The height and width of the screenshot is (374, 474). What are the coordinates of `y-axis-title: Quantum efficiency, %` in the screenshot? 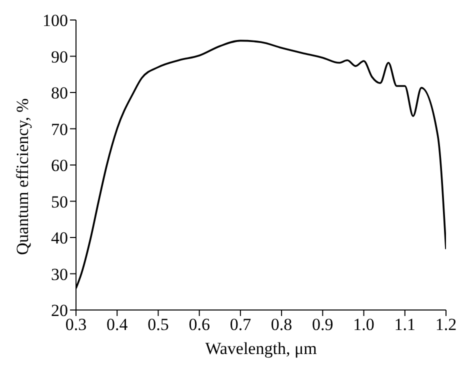 It's located at (22, 176).